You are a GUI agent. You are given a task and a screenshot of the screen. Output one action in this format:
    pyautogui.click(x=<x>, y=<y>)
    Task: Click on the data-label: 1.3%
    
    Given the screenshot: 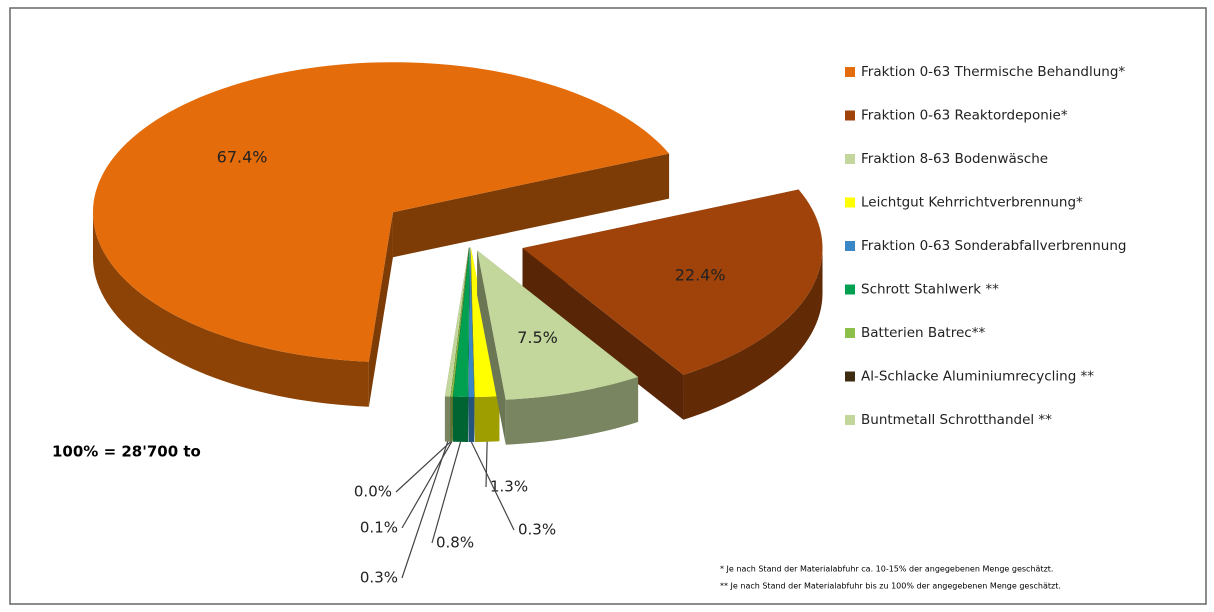 What is the action you would take?
    pyautogui.click(x=509, y=487)
    